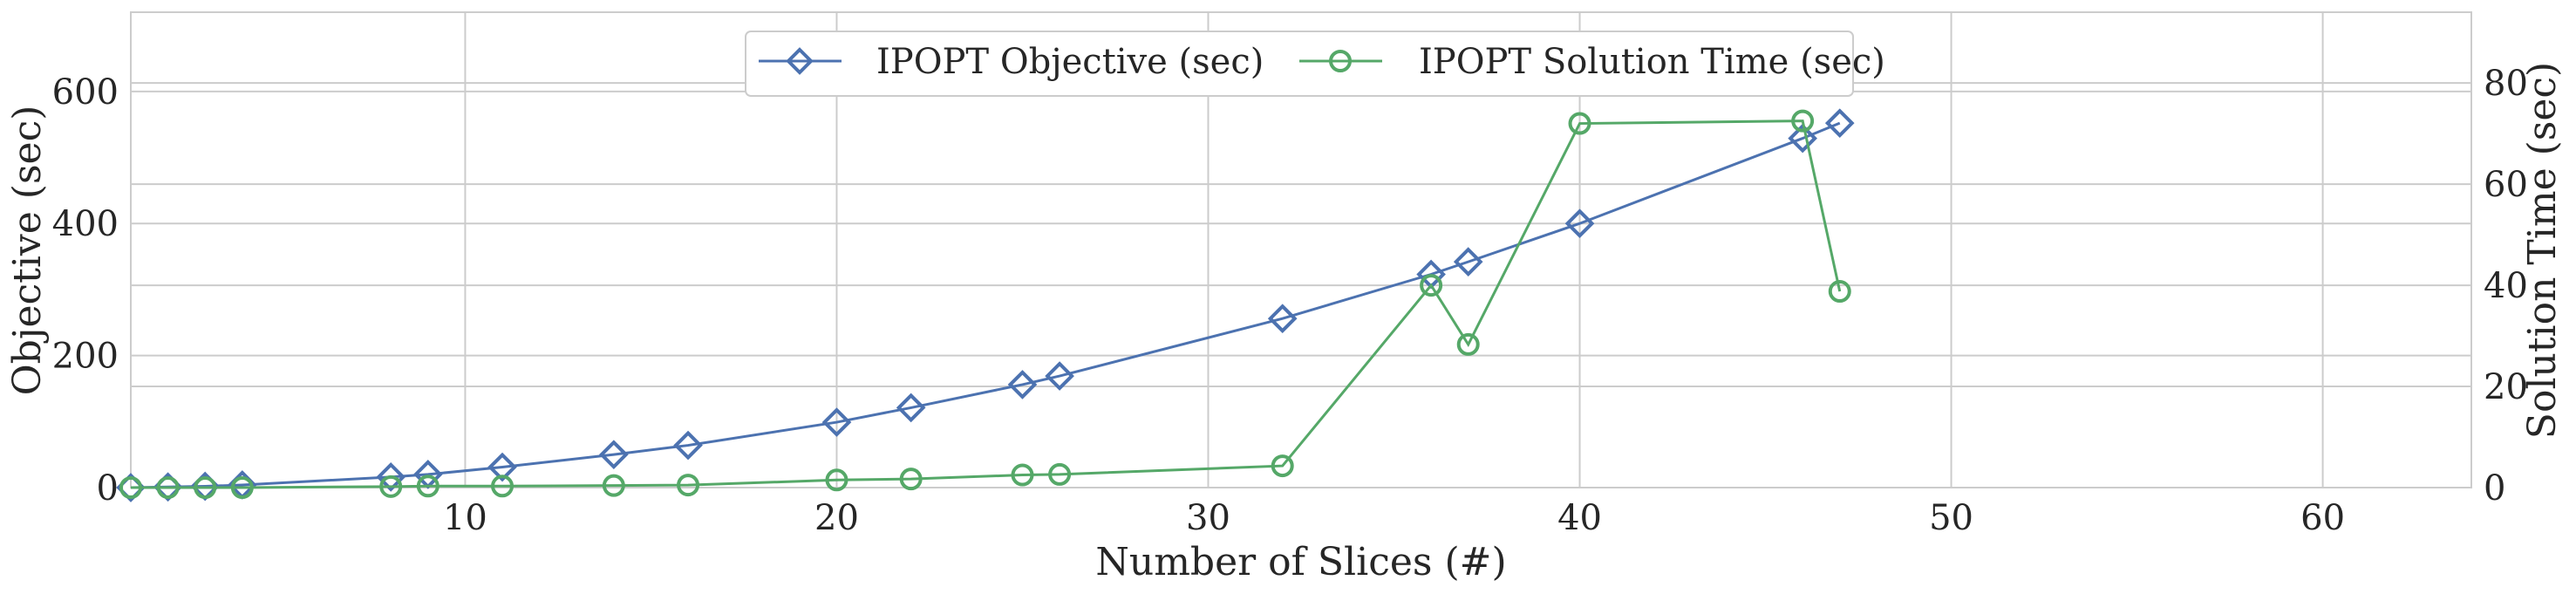  I want to click on x-axis-title: Number of Slices (#), so click(1301, 562).